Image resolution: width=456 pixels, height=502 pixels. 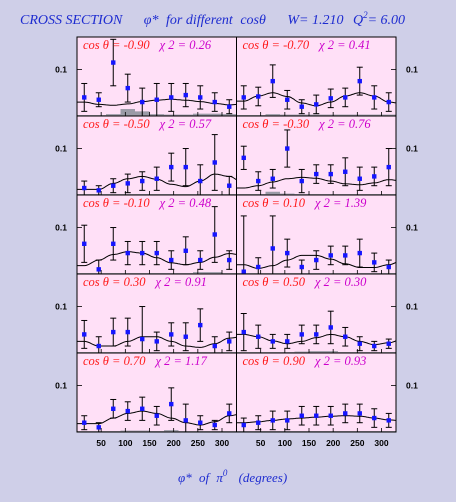 I want to click on panel-label: cos θ = 0.70 χ 2 = 1.17, so click(x=145, y=361).